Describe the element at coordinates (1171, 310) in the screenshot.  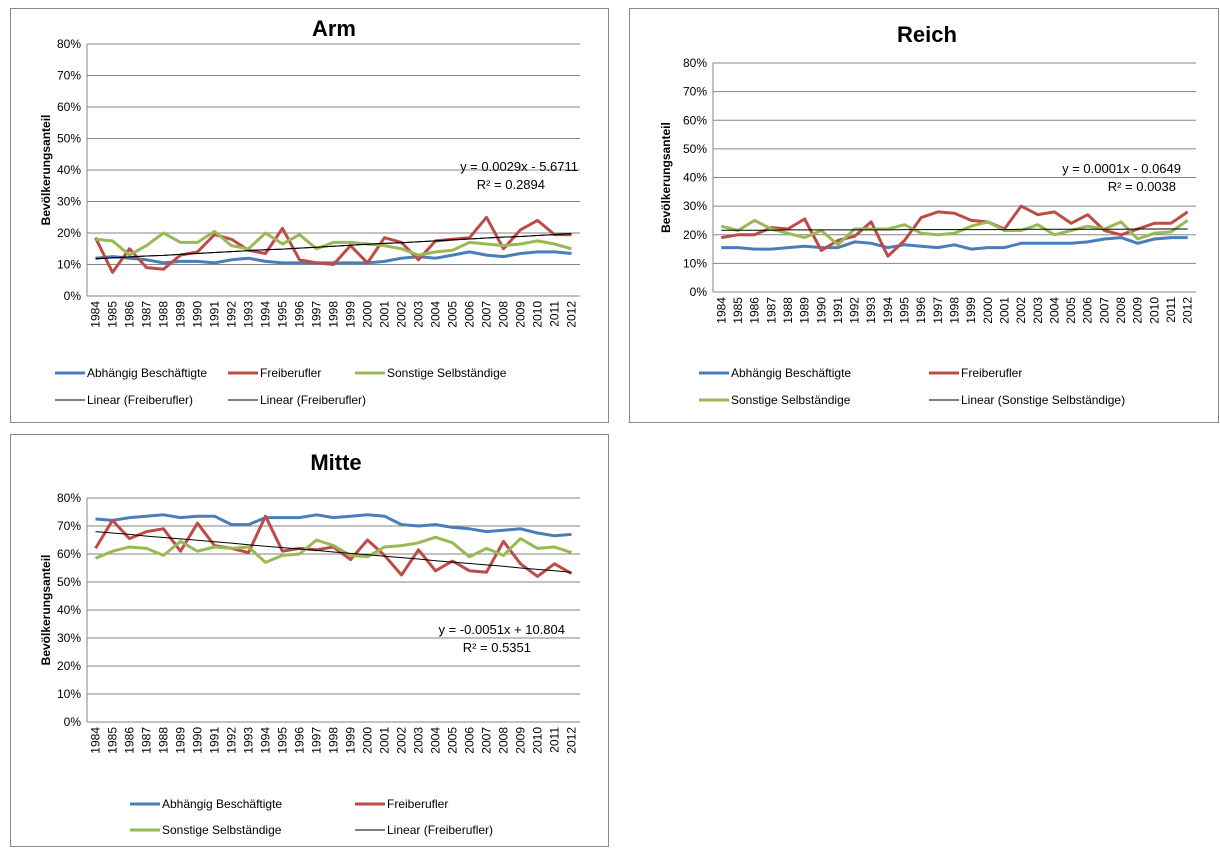
I see `x-tick-label: 2011` at that location.